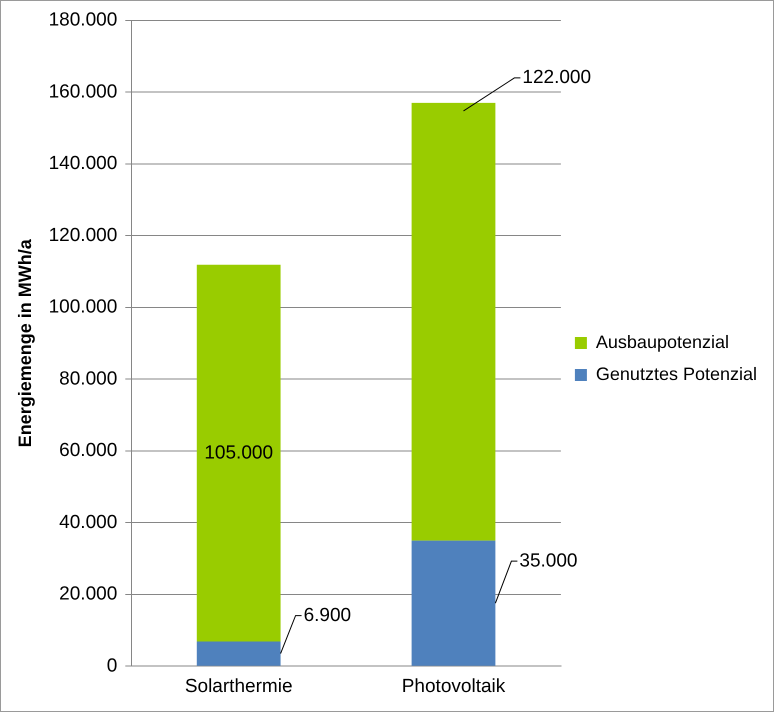 This screenshot has height=712, width=774. What do you see at coordinates (328, 615) in the screenshot?
I see `data-label: 6.900` at bounding box center [328, 615].